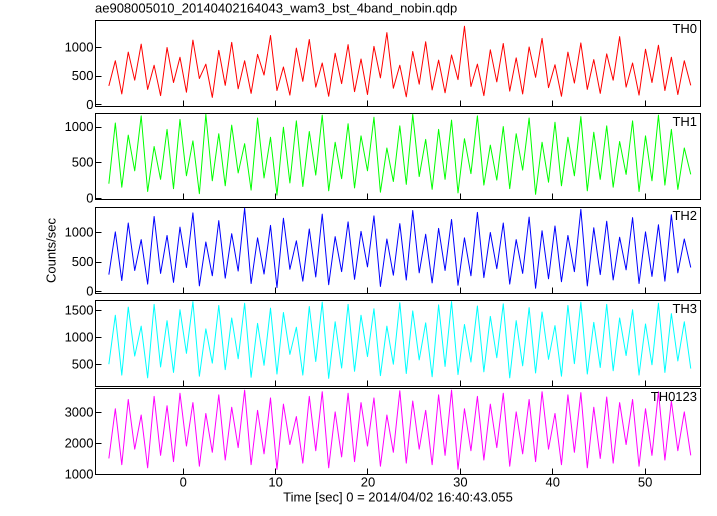 This screenshot has height=516, width=717. Describe the element at coordinates (684, 308) in the screenshot. I see `series-label: TH3` at that location.